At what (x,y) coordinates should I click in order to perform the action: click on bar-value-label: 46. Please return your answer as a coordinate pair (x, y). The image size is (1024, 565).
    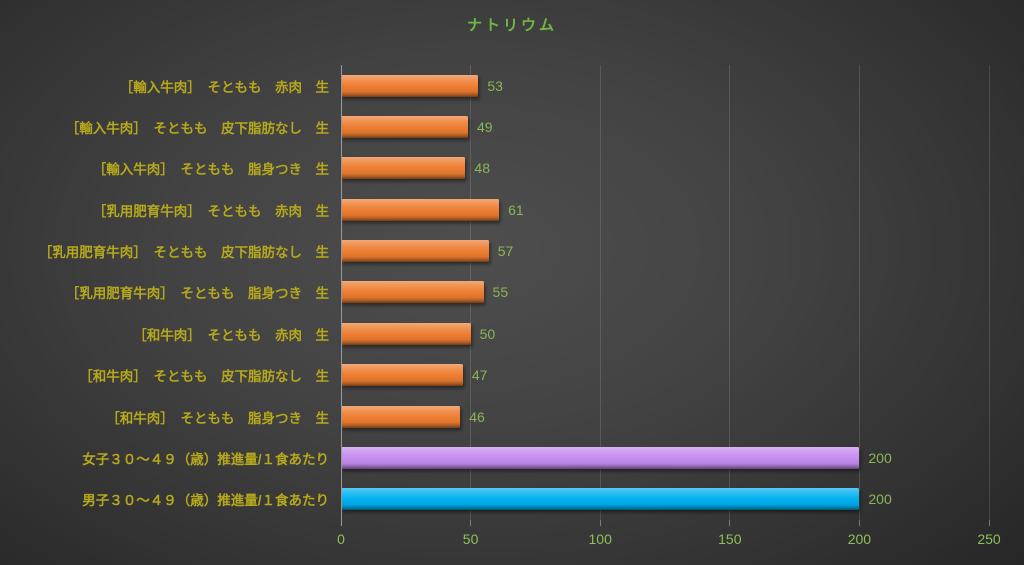
    Looking at the image, I should click on (477, 416).